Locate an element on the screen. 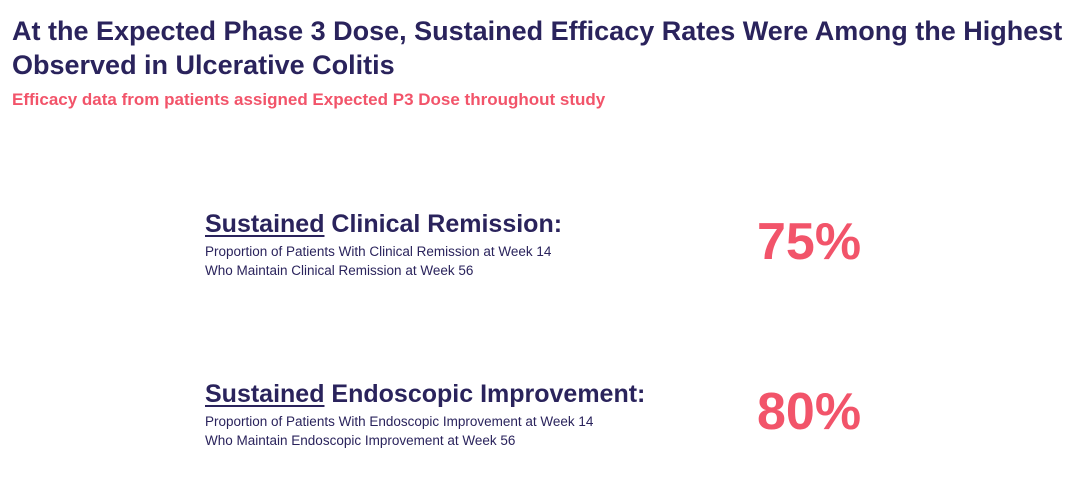 The image size is (1080, 481). metric-heading-rest: Clinical Remission: is located at coordinates (443, 224).